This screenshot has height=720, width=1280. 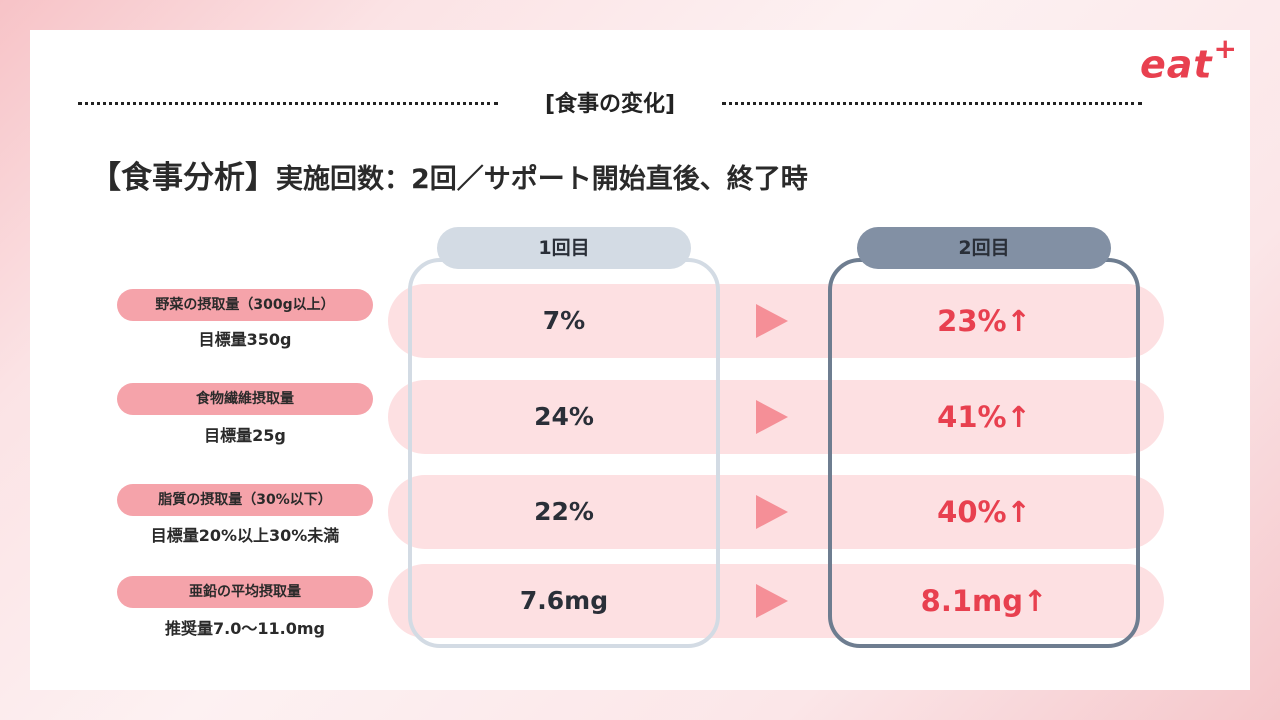 I want to click on dotted-divider-left, so click(x=288, y=103).